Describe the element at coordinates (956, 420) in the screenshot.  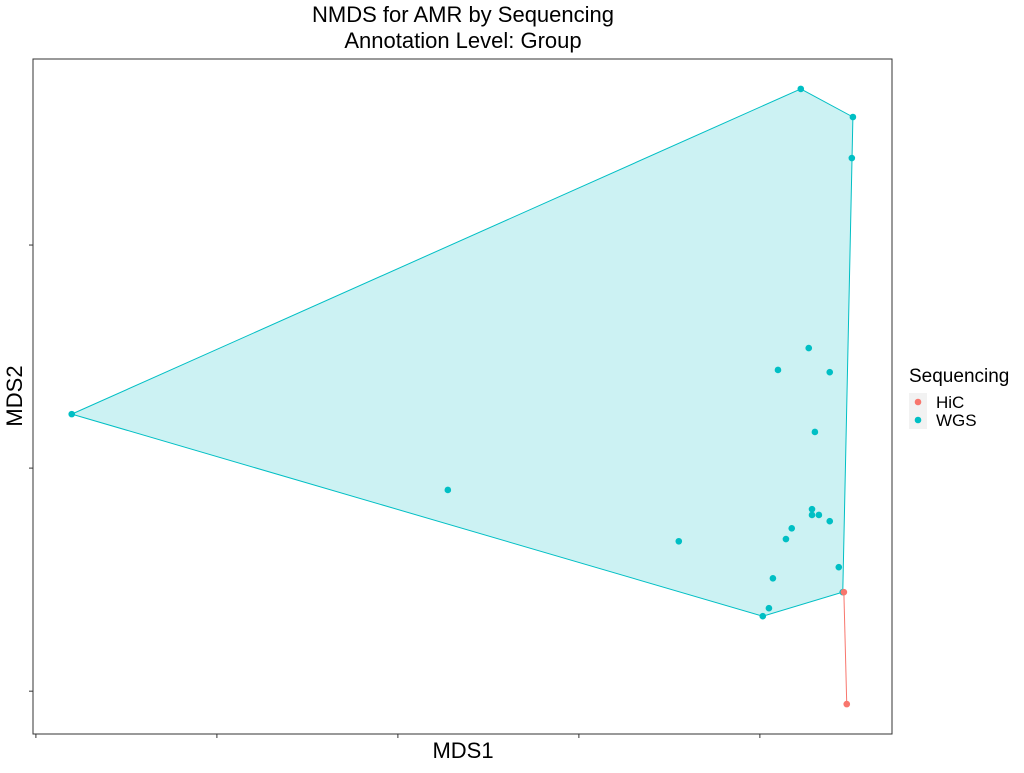
I see `legend-label: WGS` at that location.